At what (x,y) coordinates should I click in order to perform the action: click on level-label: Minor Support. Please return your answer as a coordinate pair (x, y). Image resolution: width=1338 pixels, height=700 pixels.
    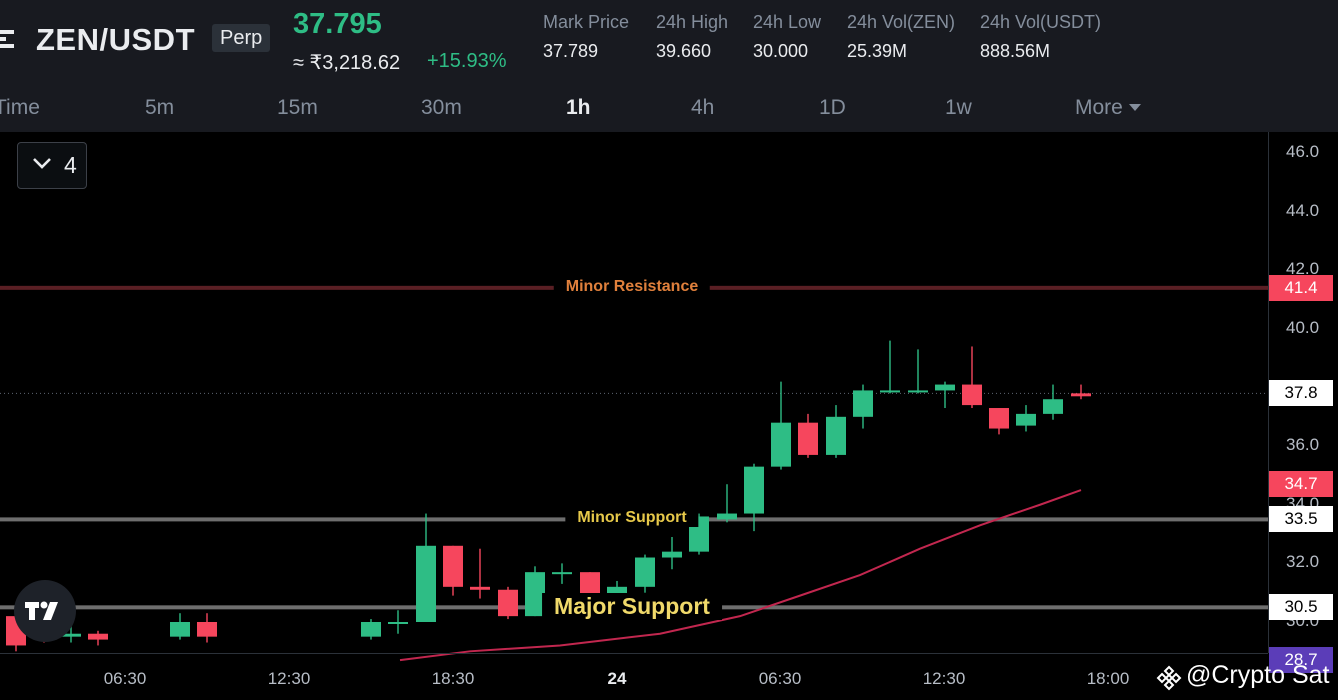
    Looking at the image, I should click on (632, 518).